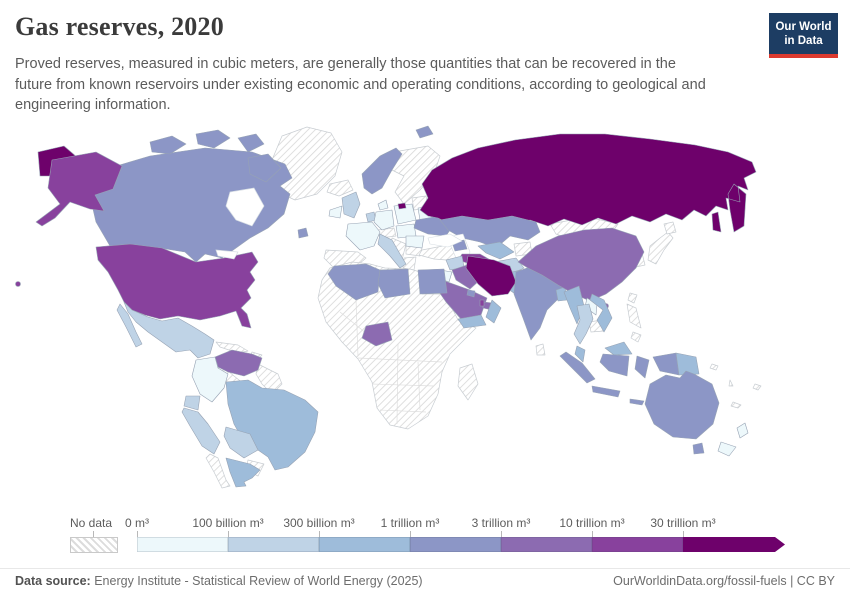 This screenshot has height=600, width=850. What do you see at coordinates (619, 378) in the screenshot?
I see `country-indonesia` at bounding box center [619, 378].